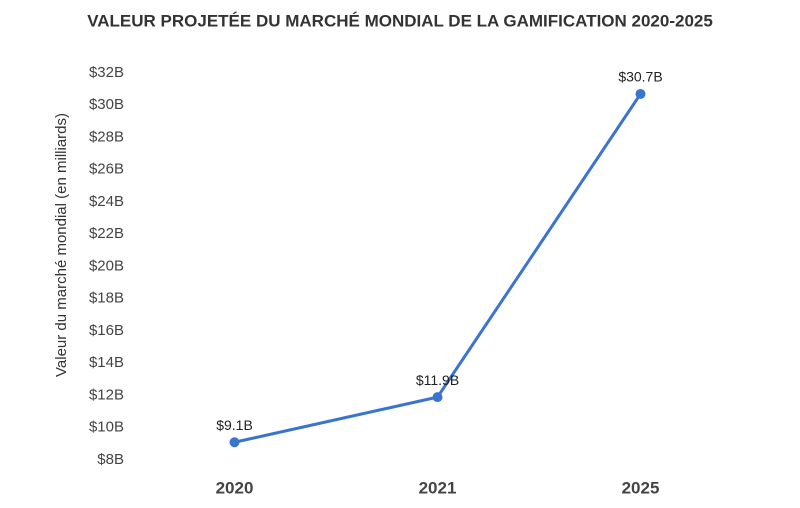 The image size is (800, 508). What do you see at coordinates (106, 298) in the screenshot?
I see `y-tick-label: $18B` at bounding box center [106, 298].